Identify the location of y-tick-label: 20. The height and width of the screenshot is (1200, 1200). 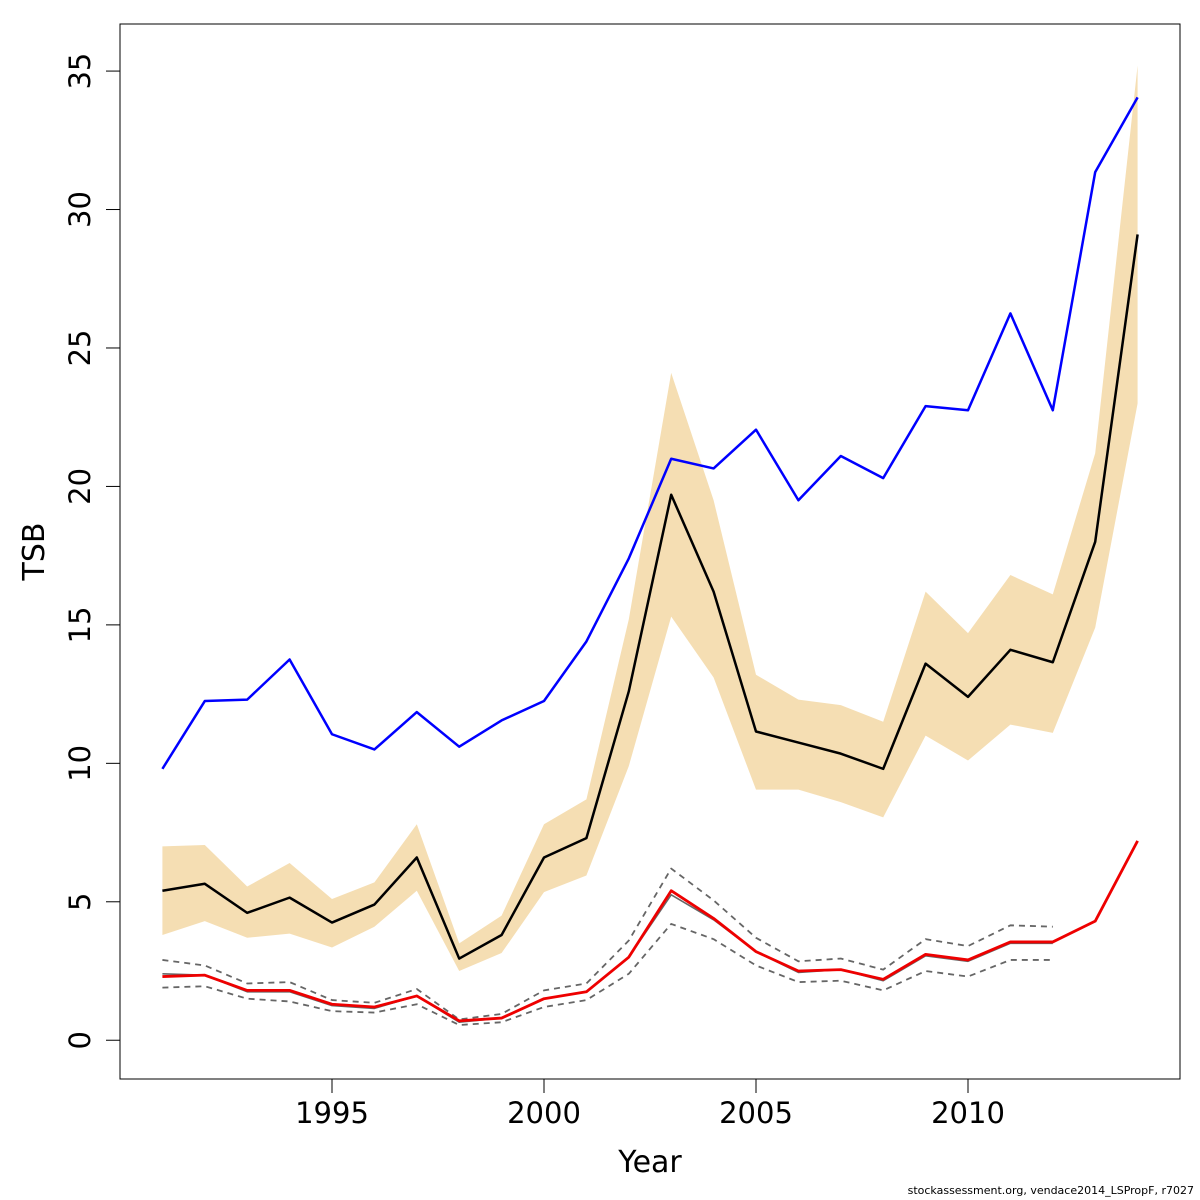
(80, 486).